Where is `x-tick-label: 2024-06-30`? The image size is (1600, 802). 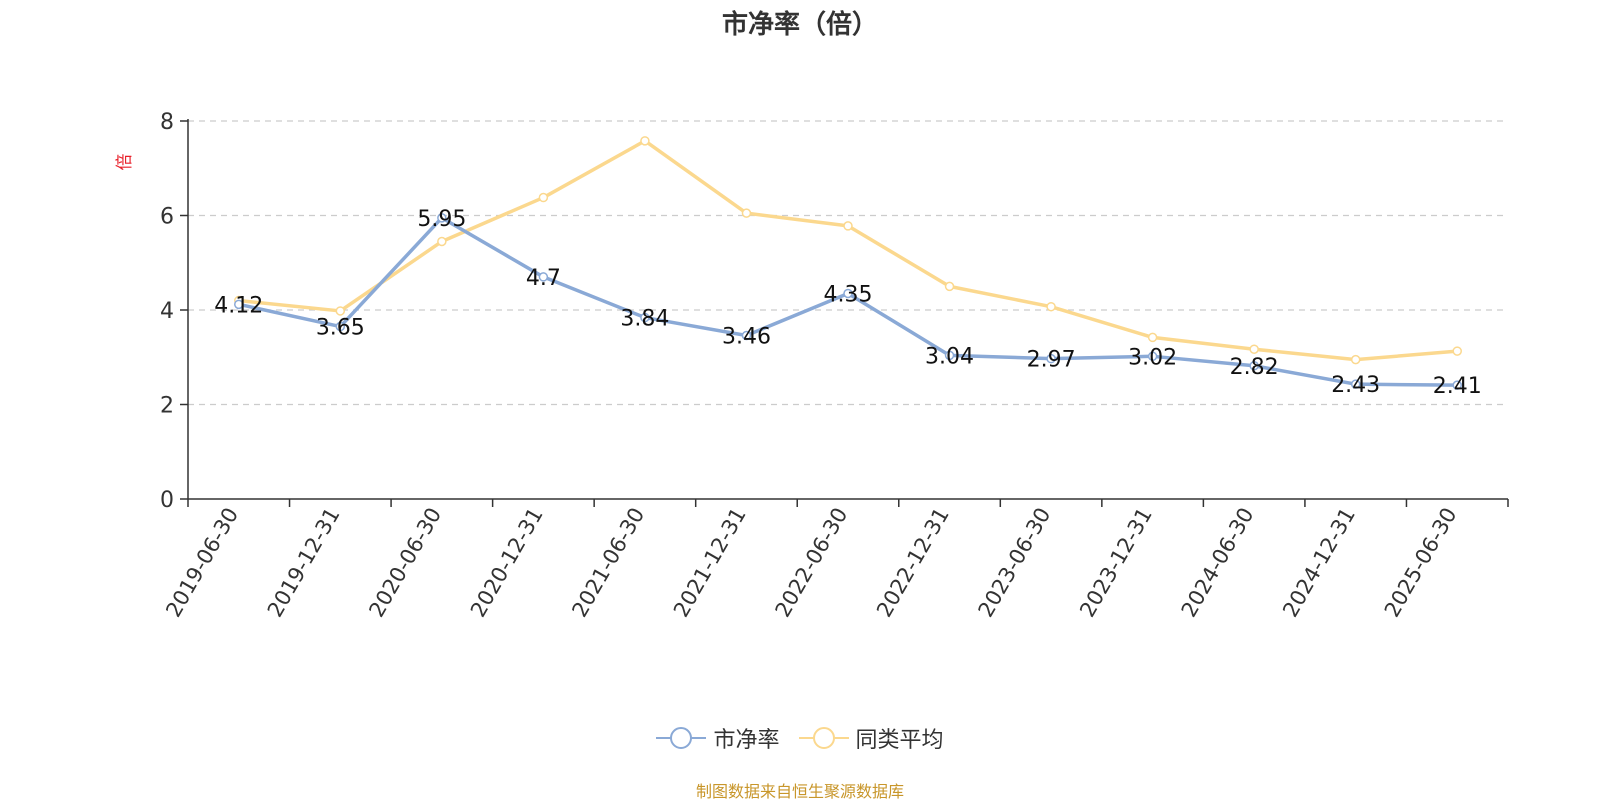 x-tick-label: 2024-06-30 is located at coordinates (1218, 563).